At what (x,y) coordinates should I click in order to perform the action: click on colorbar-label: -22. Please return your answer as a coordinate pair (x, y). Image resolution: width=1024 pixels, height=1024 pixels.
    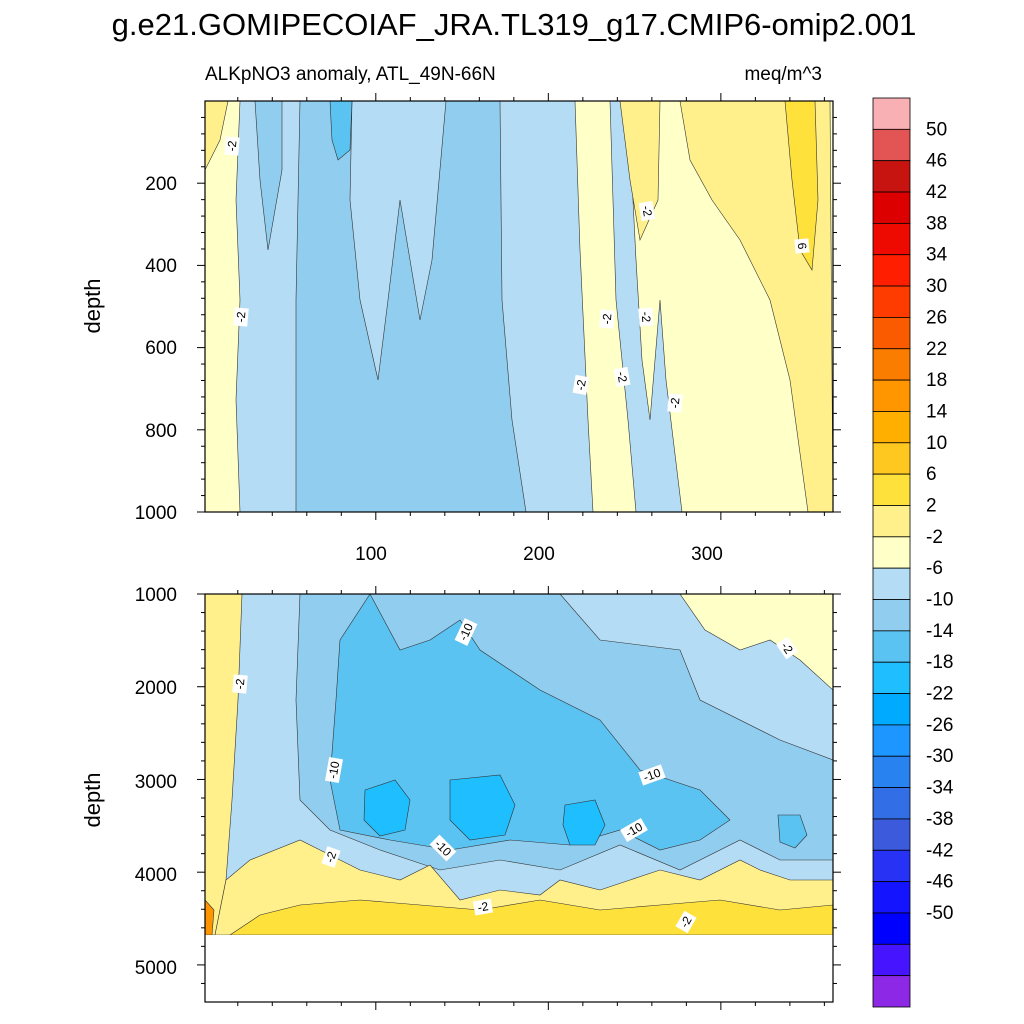
    Looking at the image, I should click on (939, 694).